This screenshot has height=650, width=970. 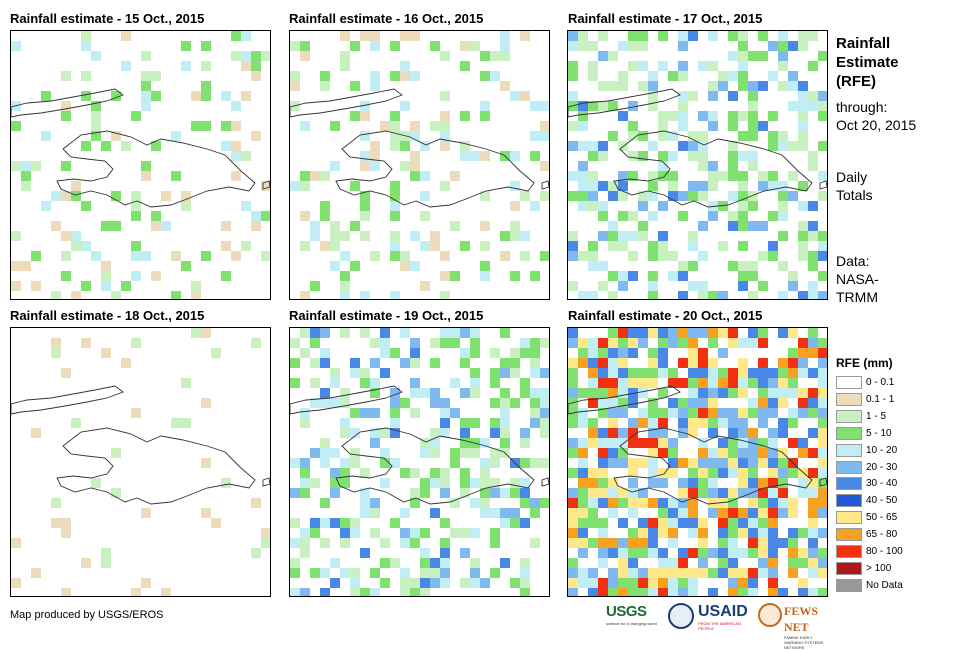 What do you see at coordinates (882, 501) in the screenshot?
I see `legend-label: 40 - 50` at bounding box center [882, 501].